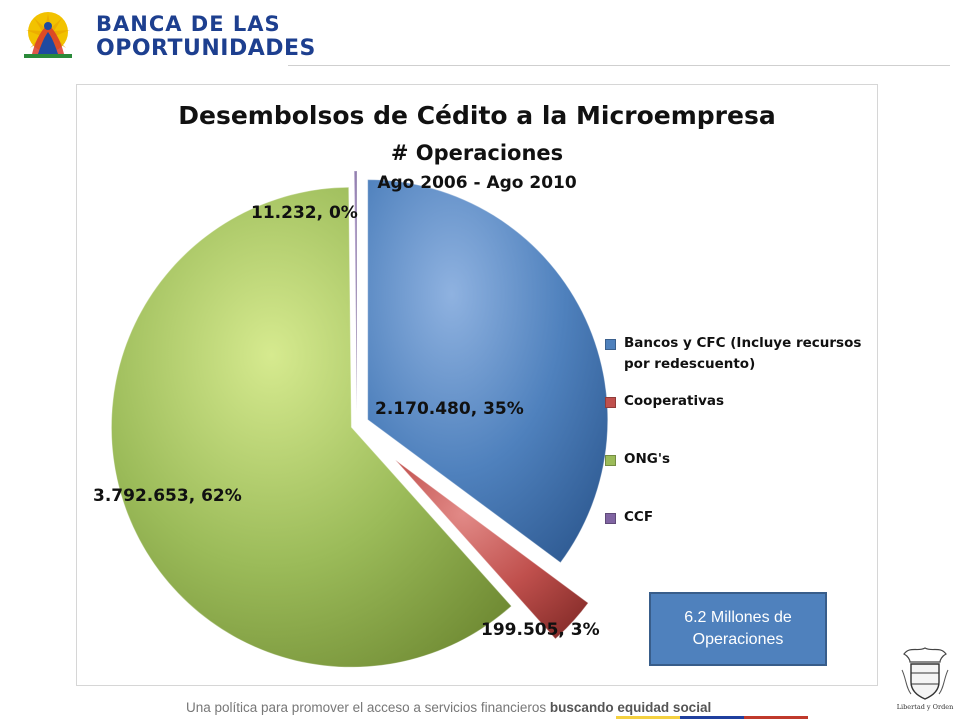  What do you see at coordinates (639, 517) in the screenshot?
I see `legend-label-ccf: CCF` at bounding box center [639, 517].